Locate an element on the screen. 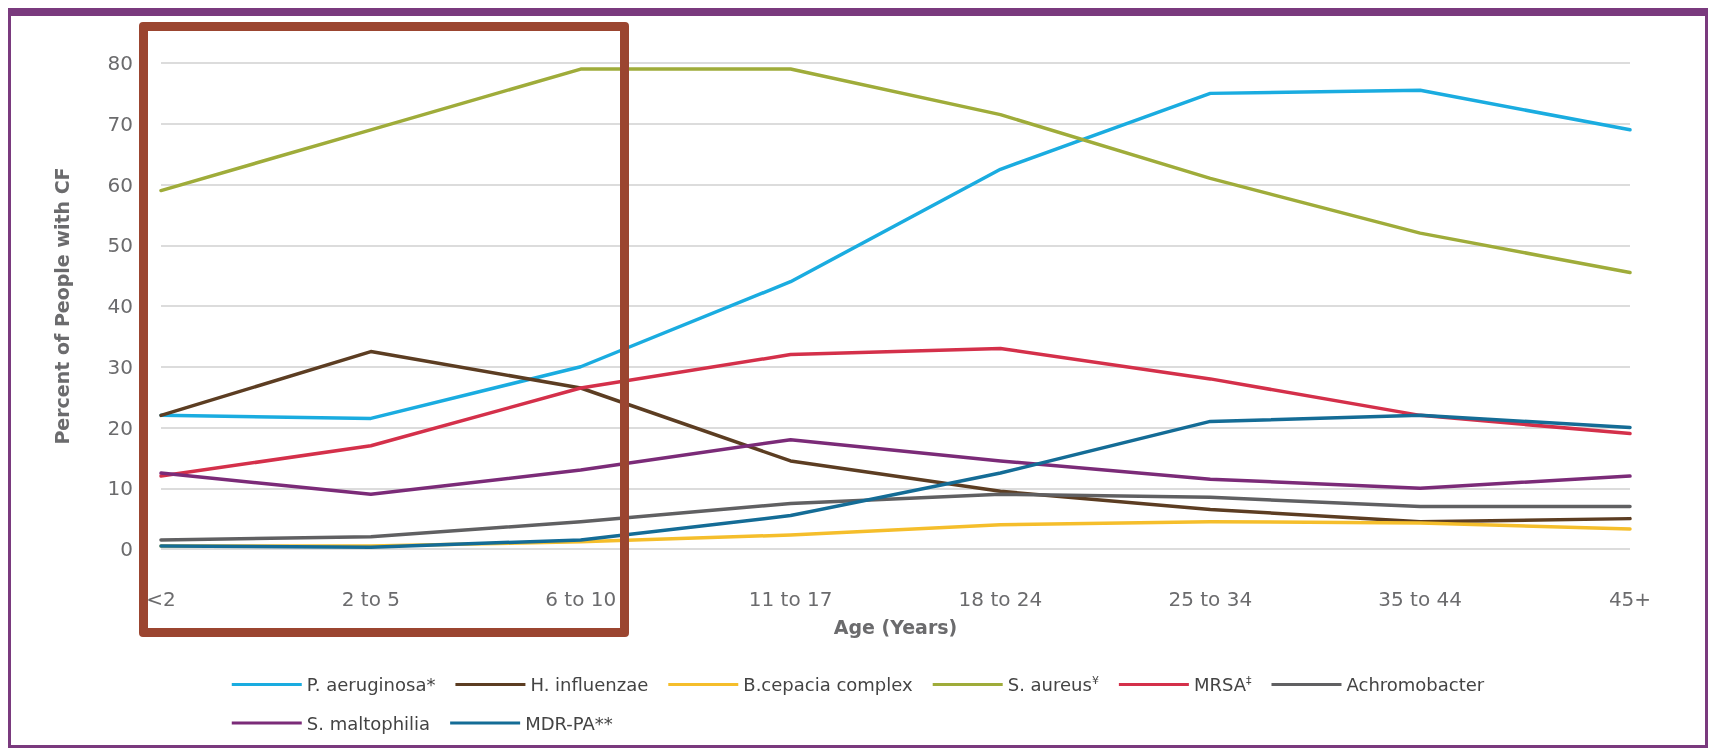  x-tick-label: 45+ is located at coordinates (1630, 599).